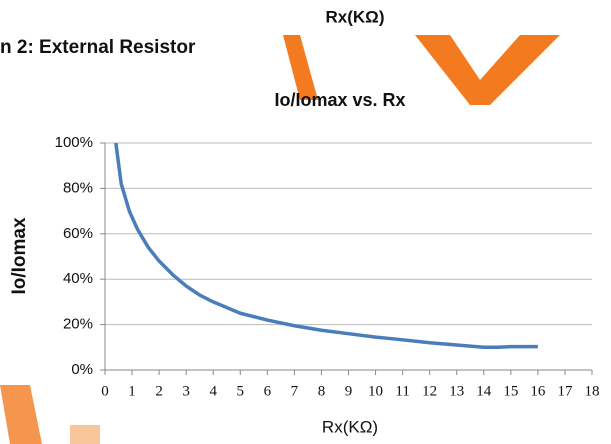 This screenshot has width=611, height=444. I want to click on x-tick-label: 4, so click(213, 391).